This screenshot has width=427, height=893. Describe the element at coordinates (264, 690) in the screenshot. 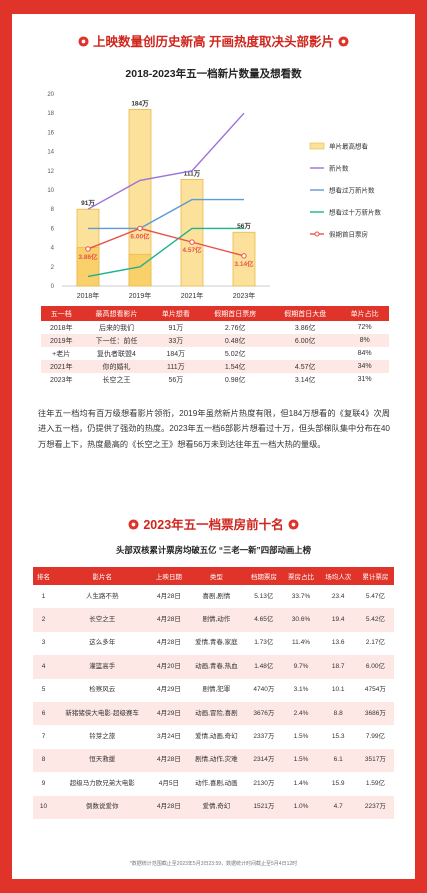

I see `table2-cell: 4740万` at that location.